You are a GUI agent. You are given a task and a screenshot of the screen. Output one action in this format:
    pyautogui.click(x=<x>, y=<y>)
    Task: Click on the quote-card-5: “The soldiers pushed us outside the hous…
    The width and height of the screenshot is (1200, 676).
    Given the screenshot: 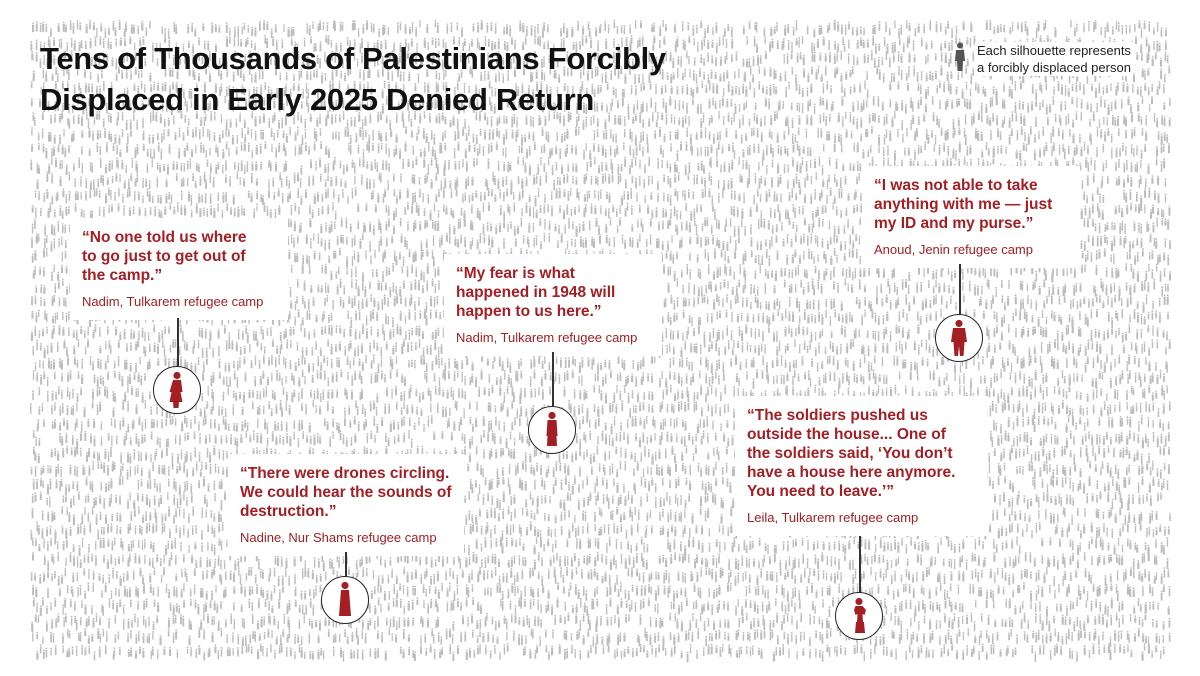 What is the action you would take?
    pyautogui.click(x=861, y=466)
    